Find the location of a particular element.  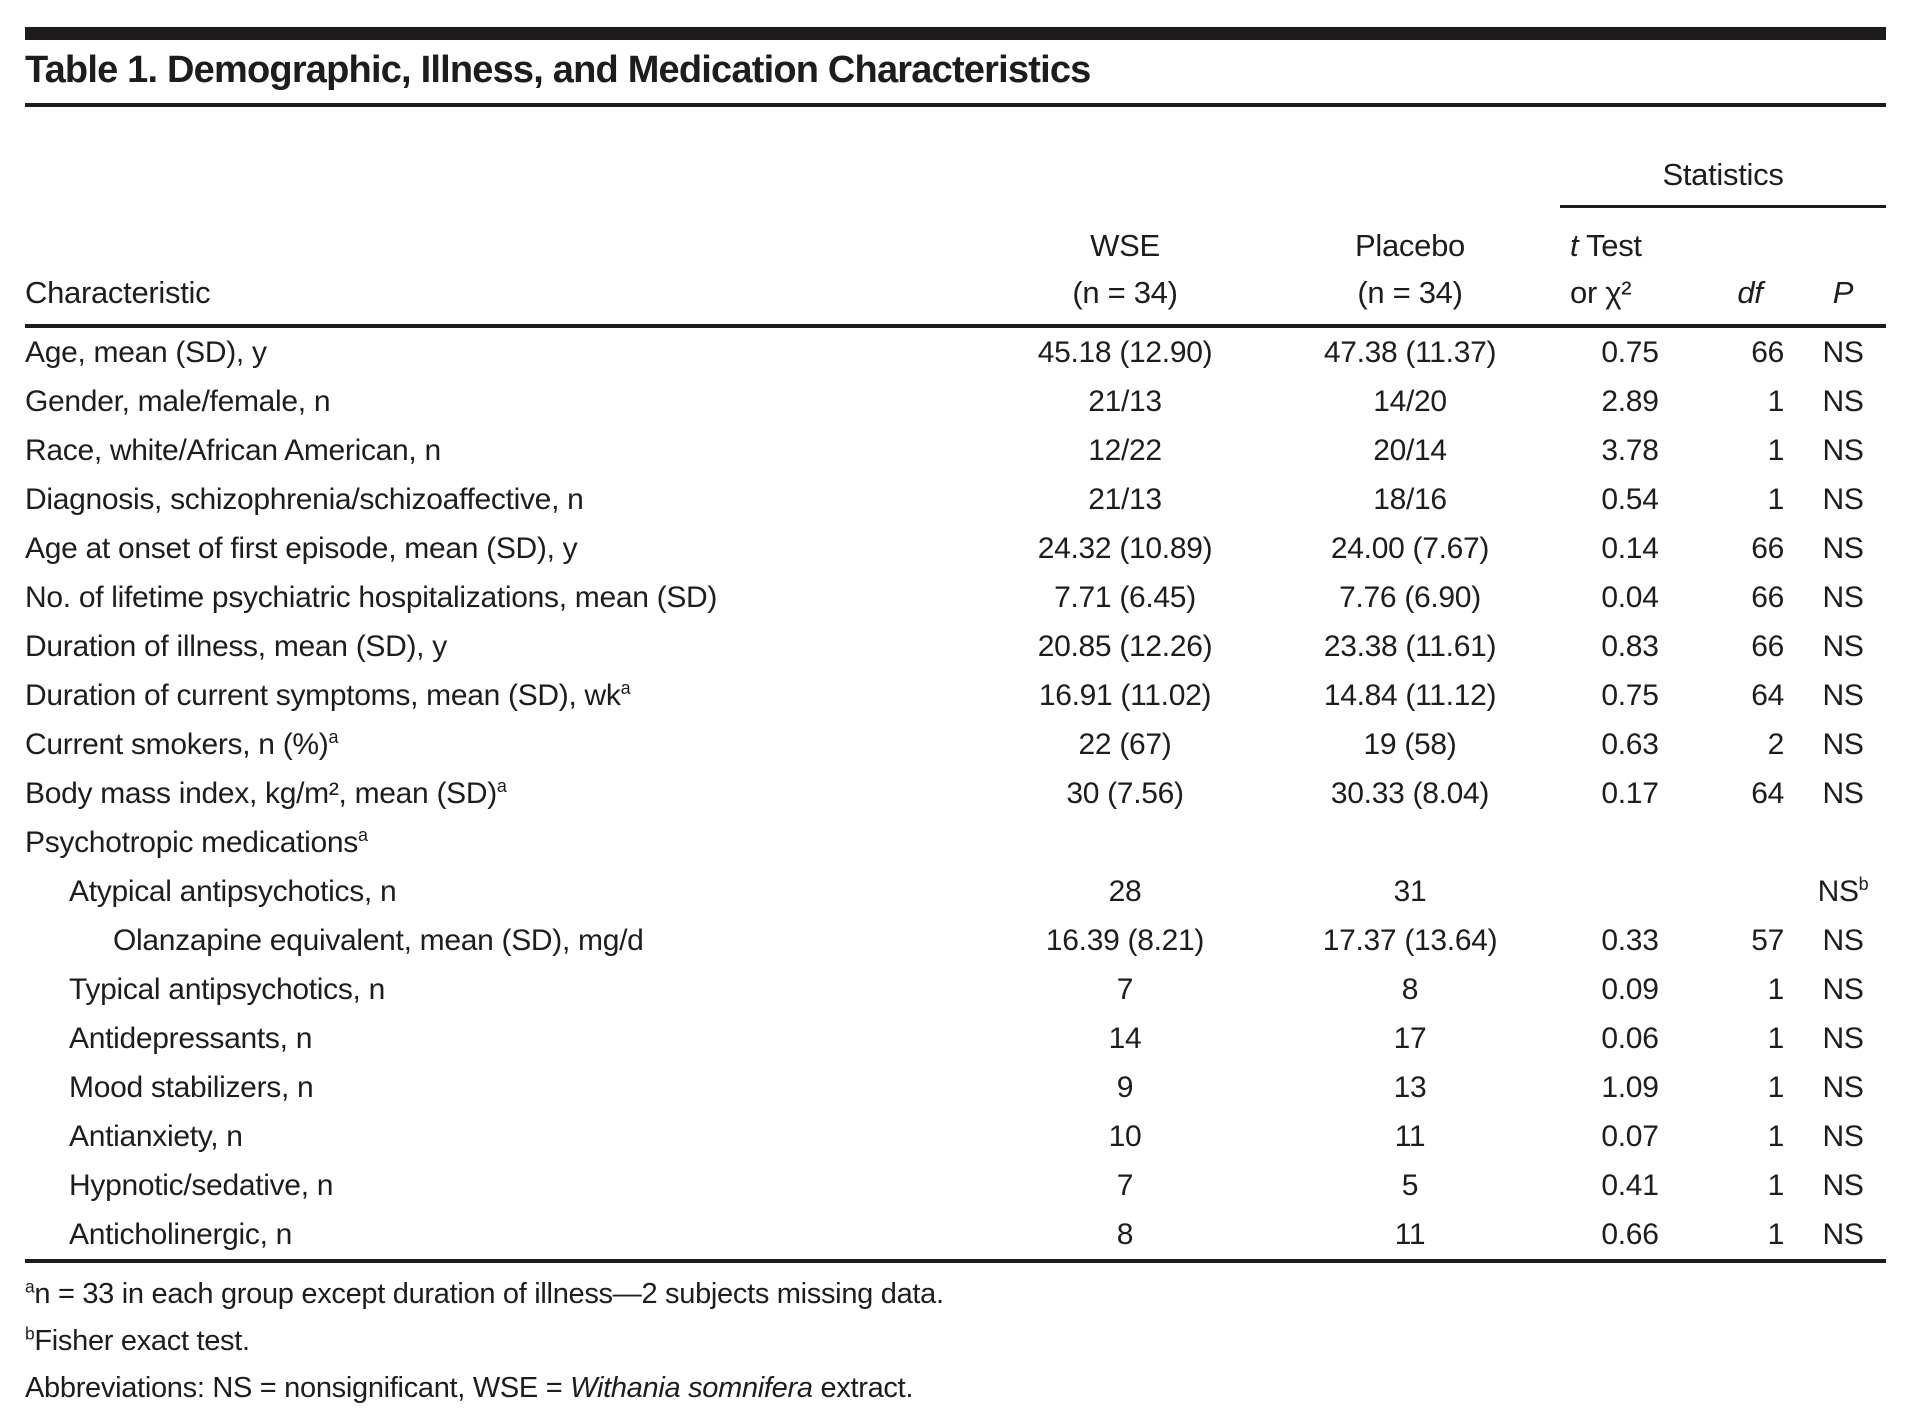

cell-characteristic: Psychotropic medicationsa is located at coordinates (196, 841).